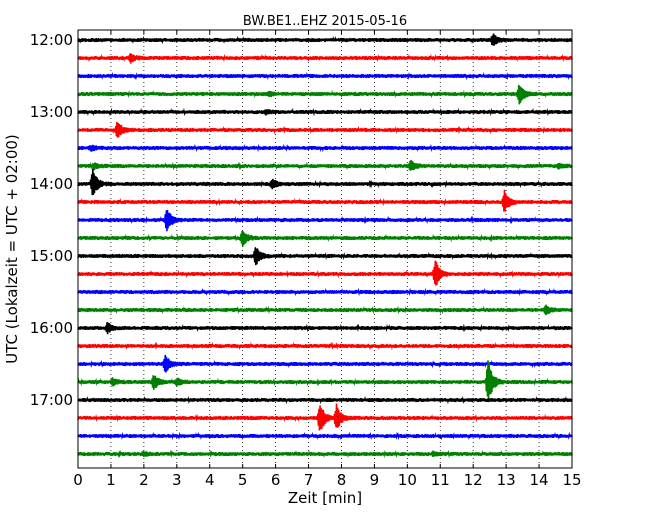 This screenshot has height=520, width=650. Describe the element at coordinates (12, 249) in the screenshot. I see `y-axis-label: UTC (Lokalzeit = UTC + 02:00)` at that location.